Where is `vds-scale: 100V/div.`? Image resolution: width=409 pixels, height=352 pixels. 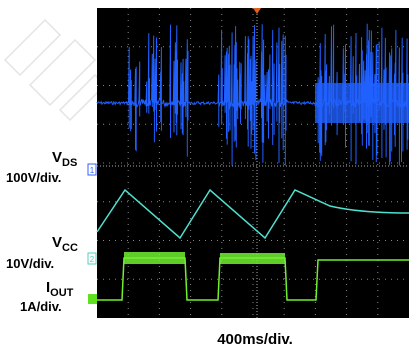
vds-scale: 100V/div. is located at coordinates (33, 177).